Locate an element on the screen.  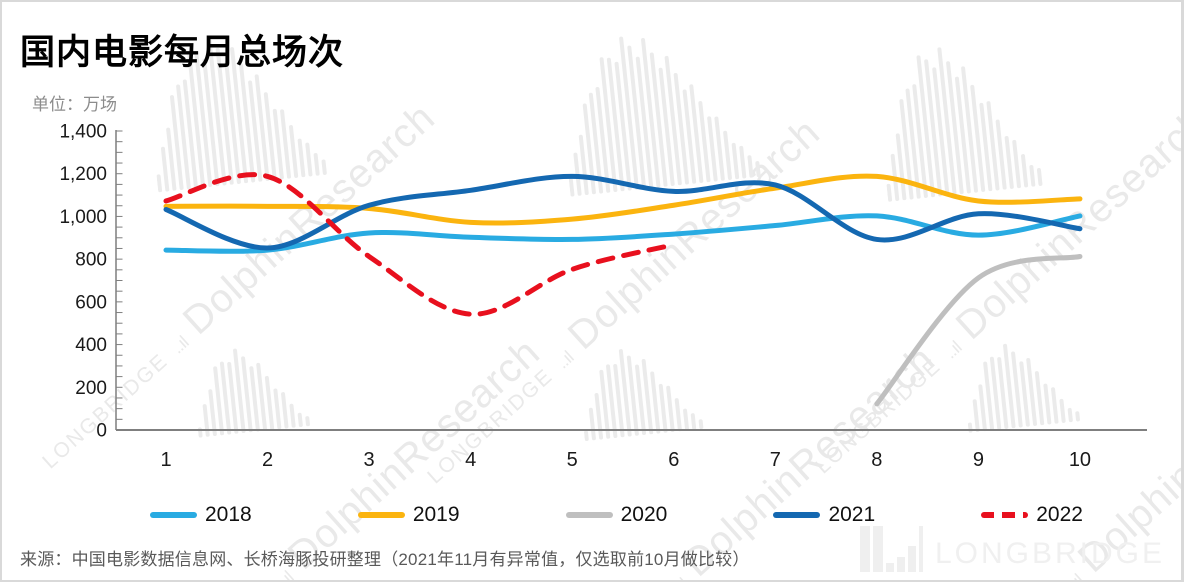
svg-text: 1,200 is located at coordinates (83, 174).